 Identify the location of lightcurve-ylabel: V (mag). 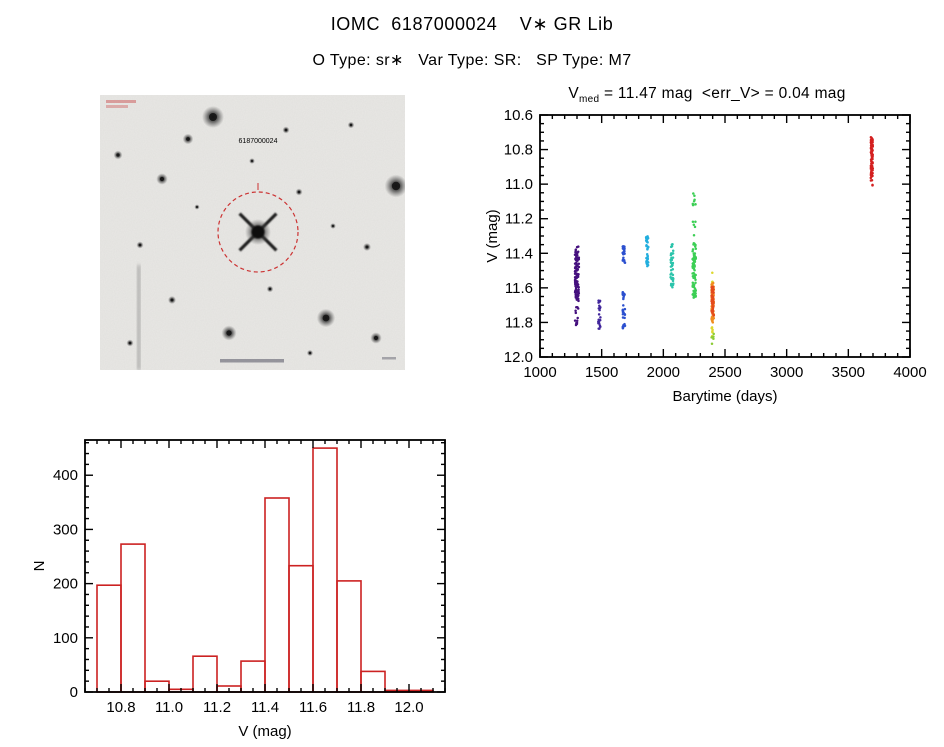
(492, 235).